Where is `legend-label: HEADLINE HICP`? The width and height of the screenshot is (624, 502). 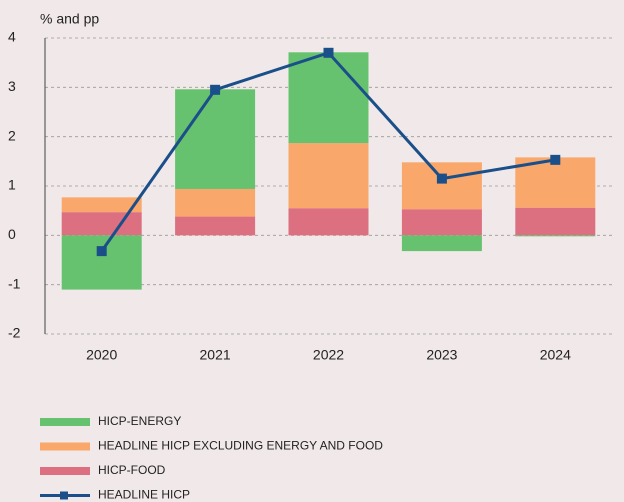 legend-label: HEADLINE HICP is located at coordinates (144, 495).